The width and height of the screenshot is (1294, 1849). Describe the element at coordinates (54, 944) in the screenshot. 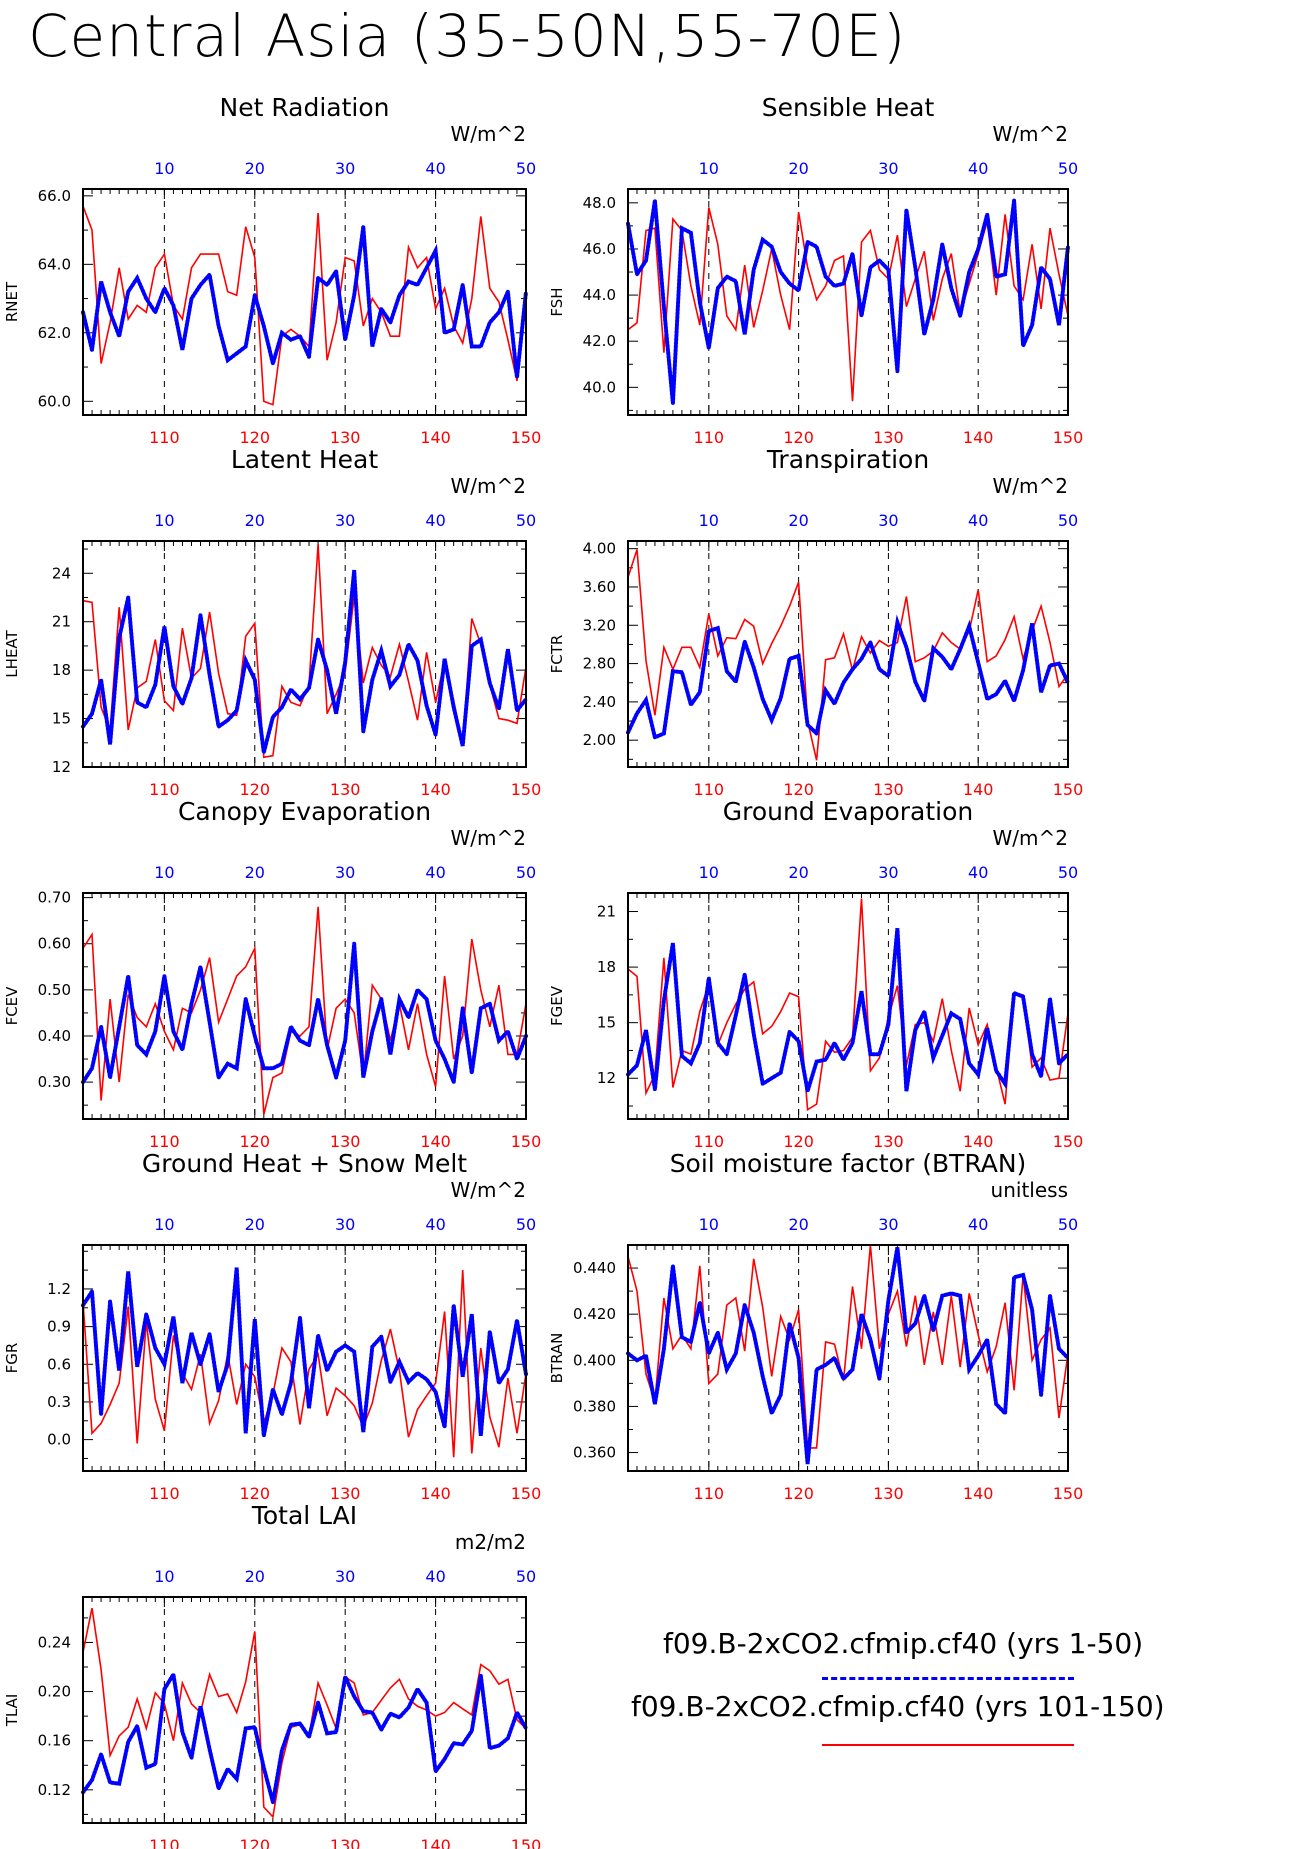

I see `y-tick-label: 0.60` at that location.